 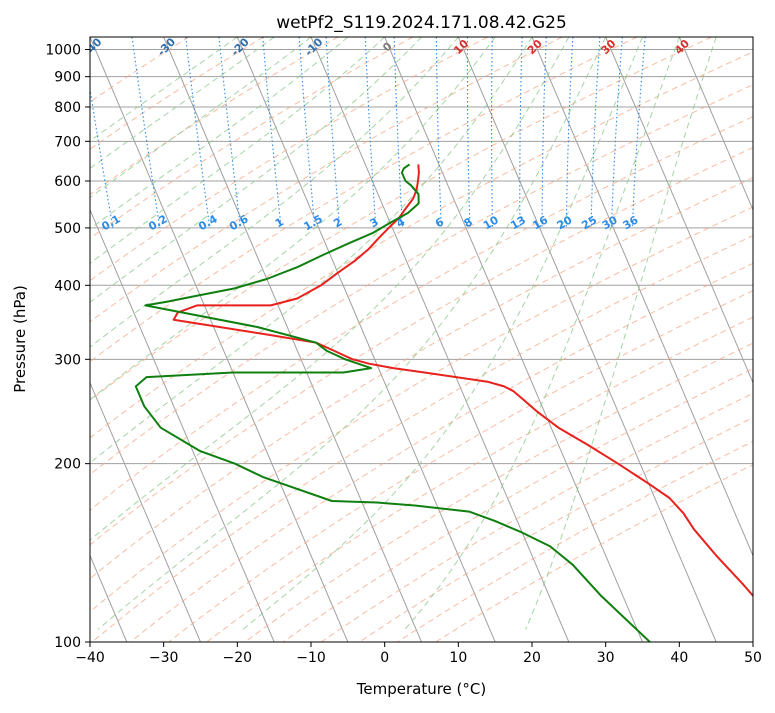 I want to click on x-tick-label: −10, so click(x=311, y=658).